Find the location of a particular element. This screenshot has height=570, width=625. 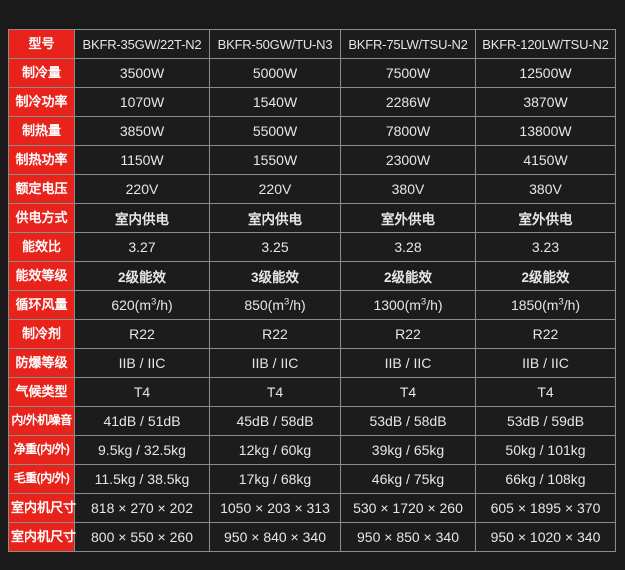

row-5-value-2: 220V is located at coordinates (275, 189).